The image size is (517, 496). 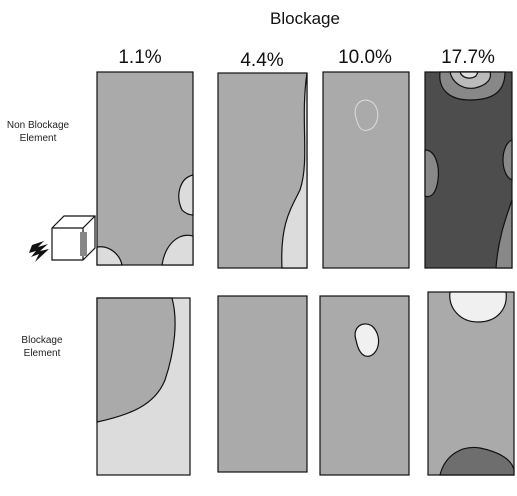 What do you see at coordinates (468, 57) in the screenshot?
I see `column-label: 17.7%` at bounding box center [468, 57].